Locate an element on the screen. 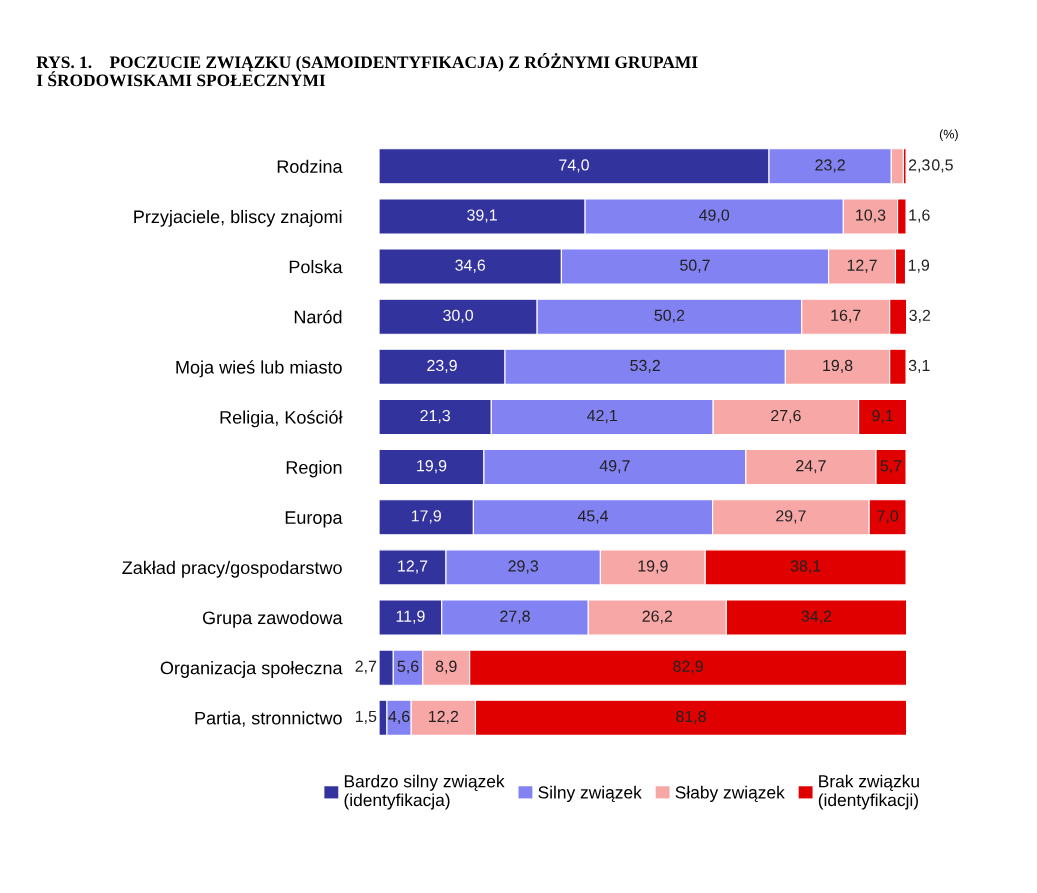 The image size is (1037, 893). data-label: 26,2 is located at coordinates (657, 617).